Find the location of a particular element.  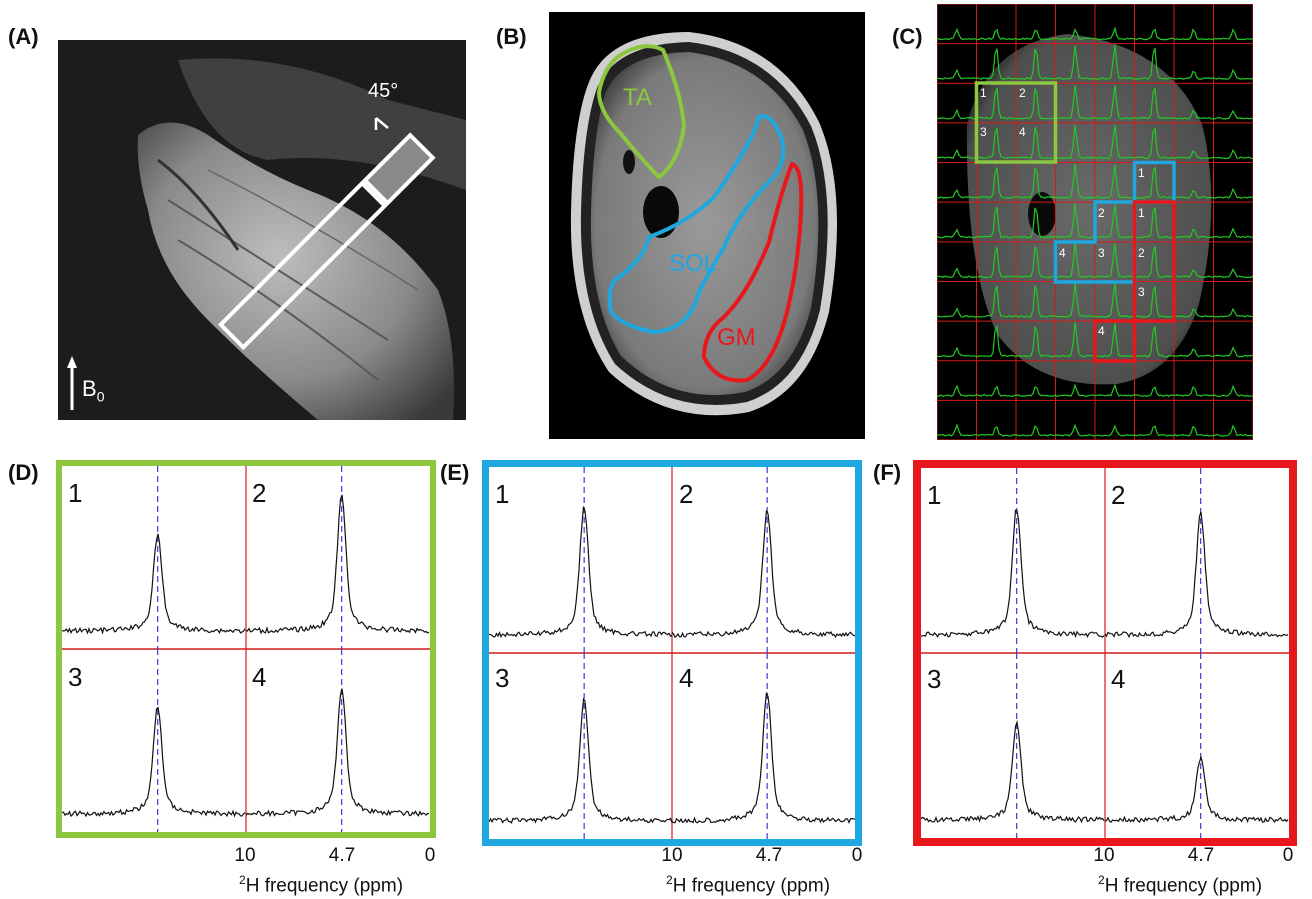

cell-num-d-3: 3 is located at coordinates (75, 677).